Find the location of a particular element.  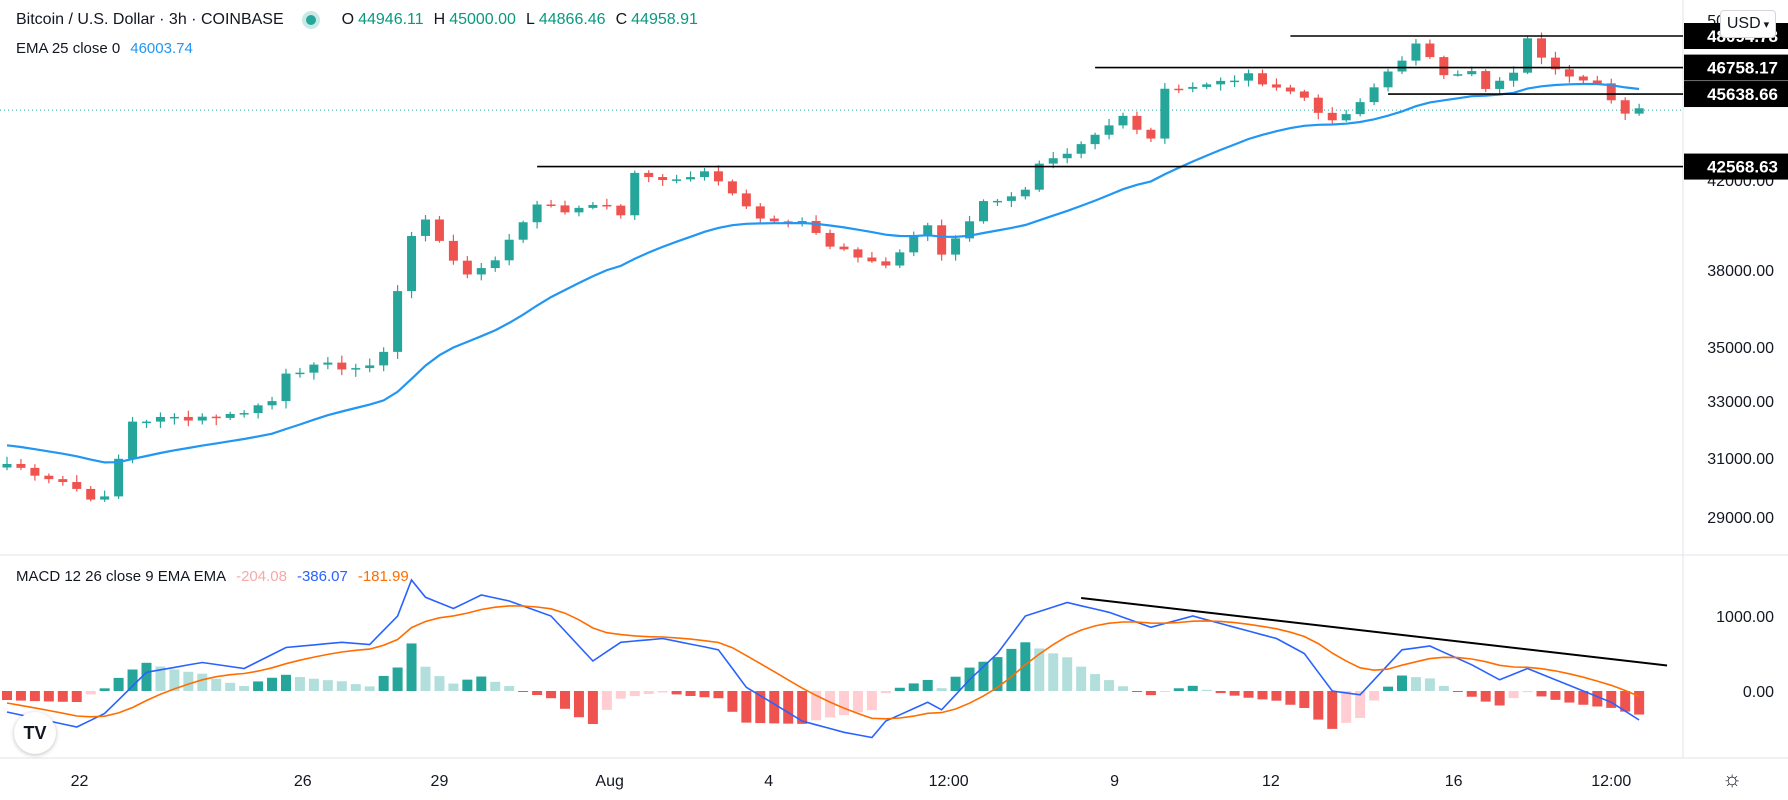

time-axis-label: 12:00 is located at coordinates (1611, 781).